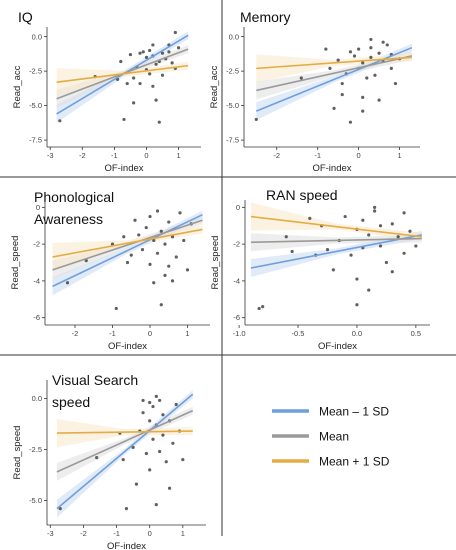 This screenshot has width=456, height=550. What do you see at coordinates (334, 437) in the screenshot?
I see `legend-label-mean: Mean` at bounding box center [334, 437].